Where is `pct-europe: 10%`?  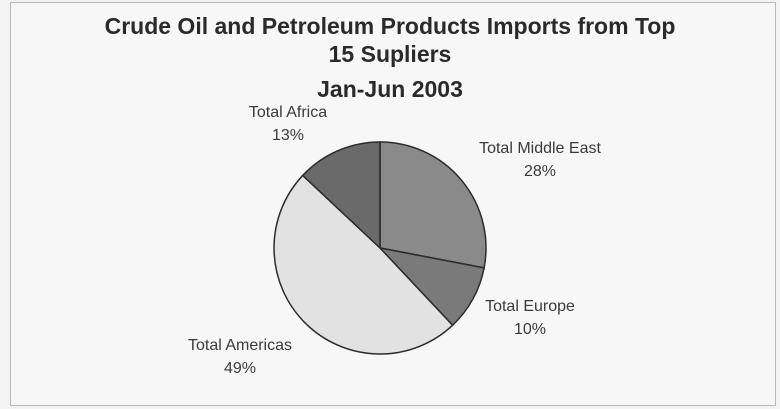 pct-europe: 10% is located at coordinates (530, 329).